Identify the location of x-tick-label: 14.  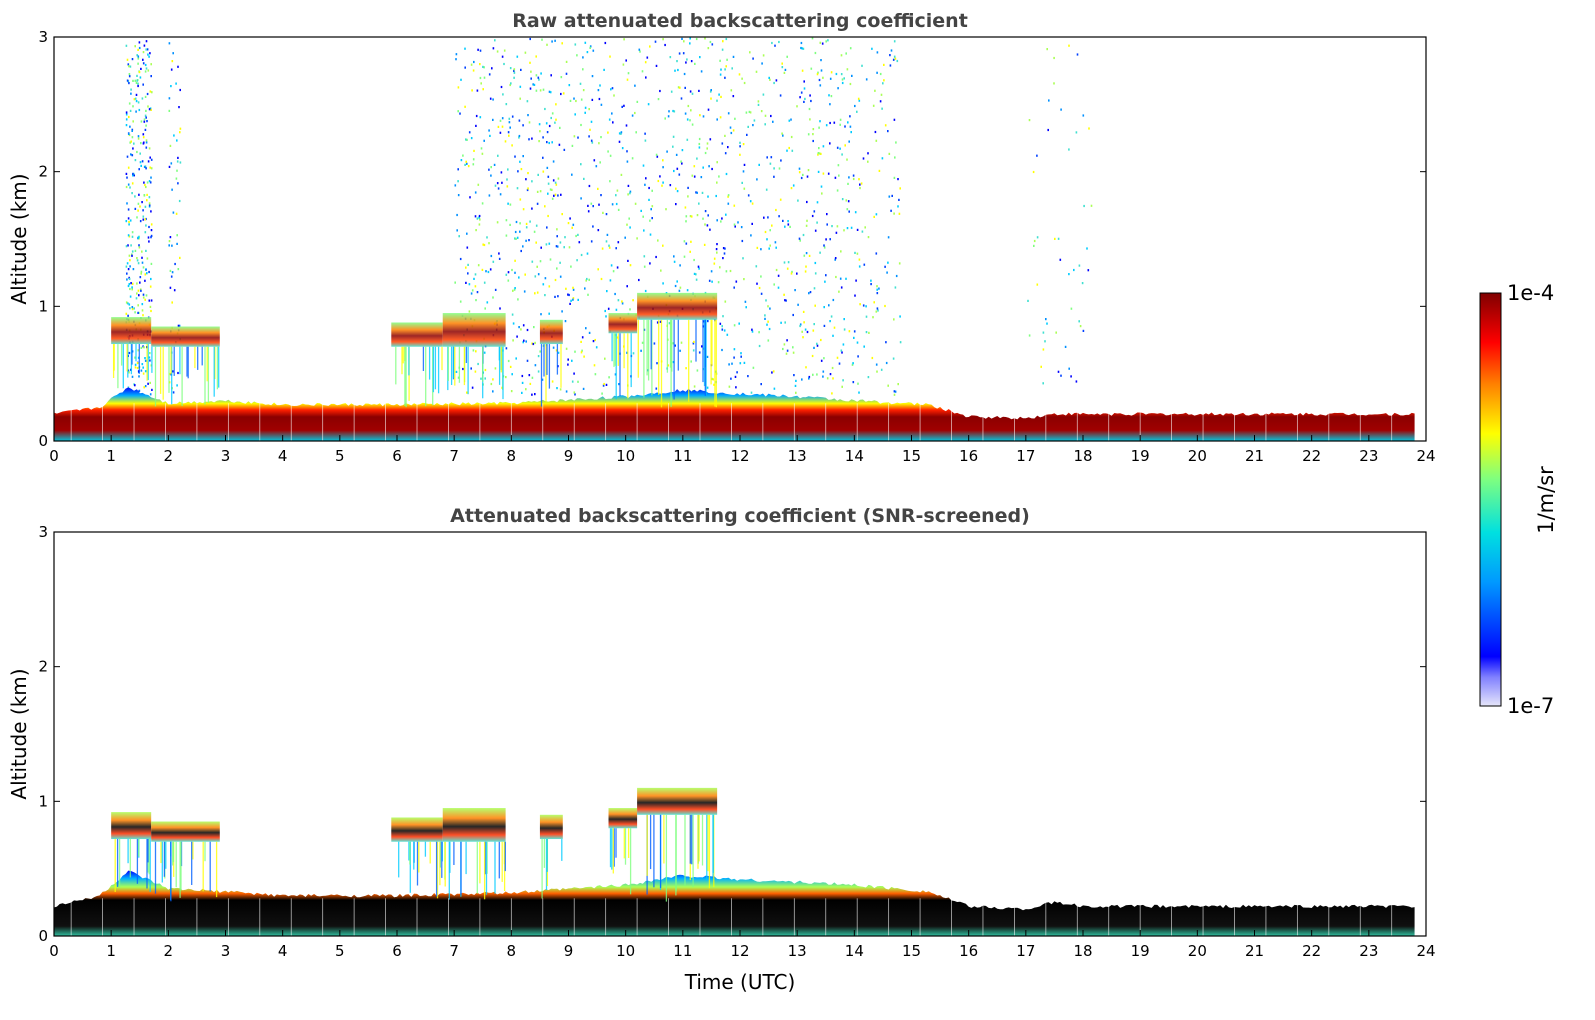
(854, 951).